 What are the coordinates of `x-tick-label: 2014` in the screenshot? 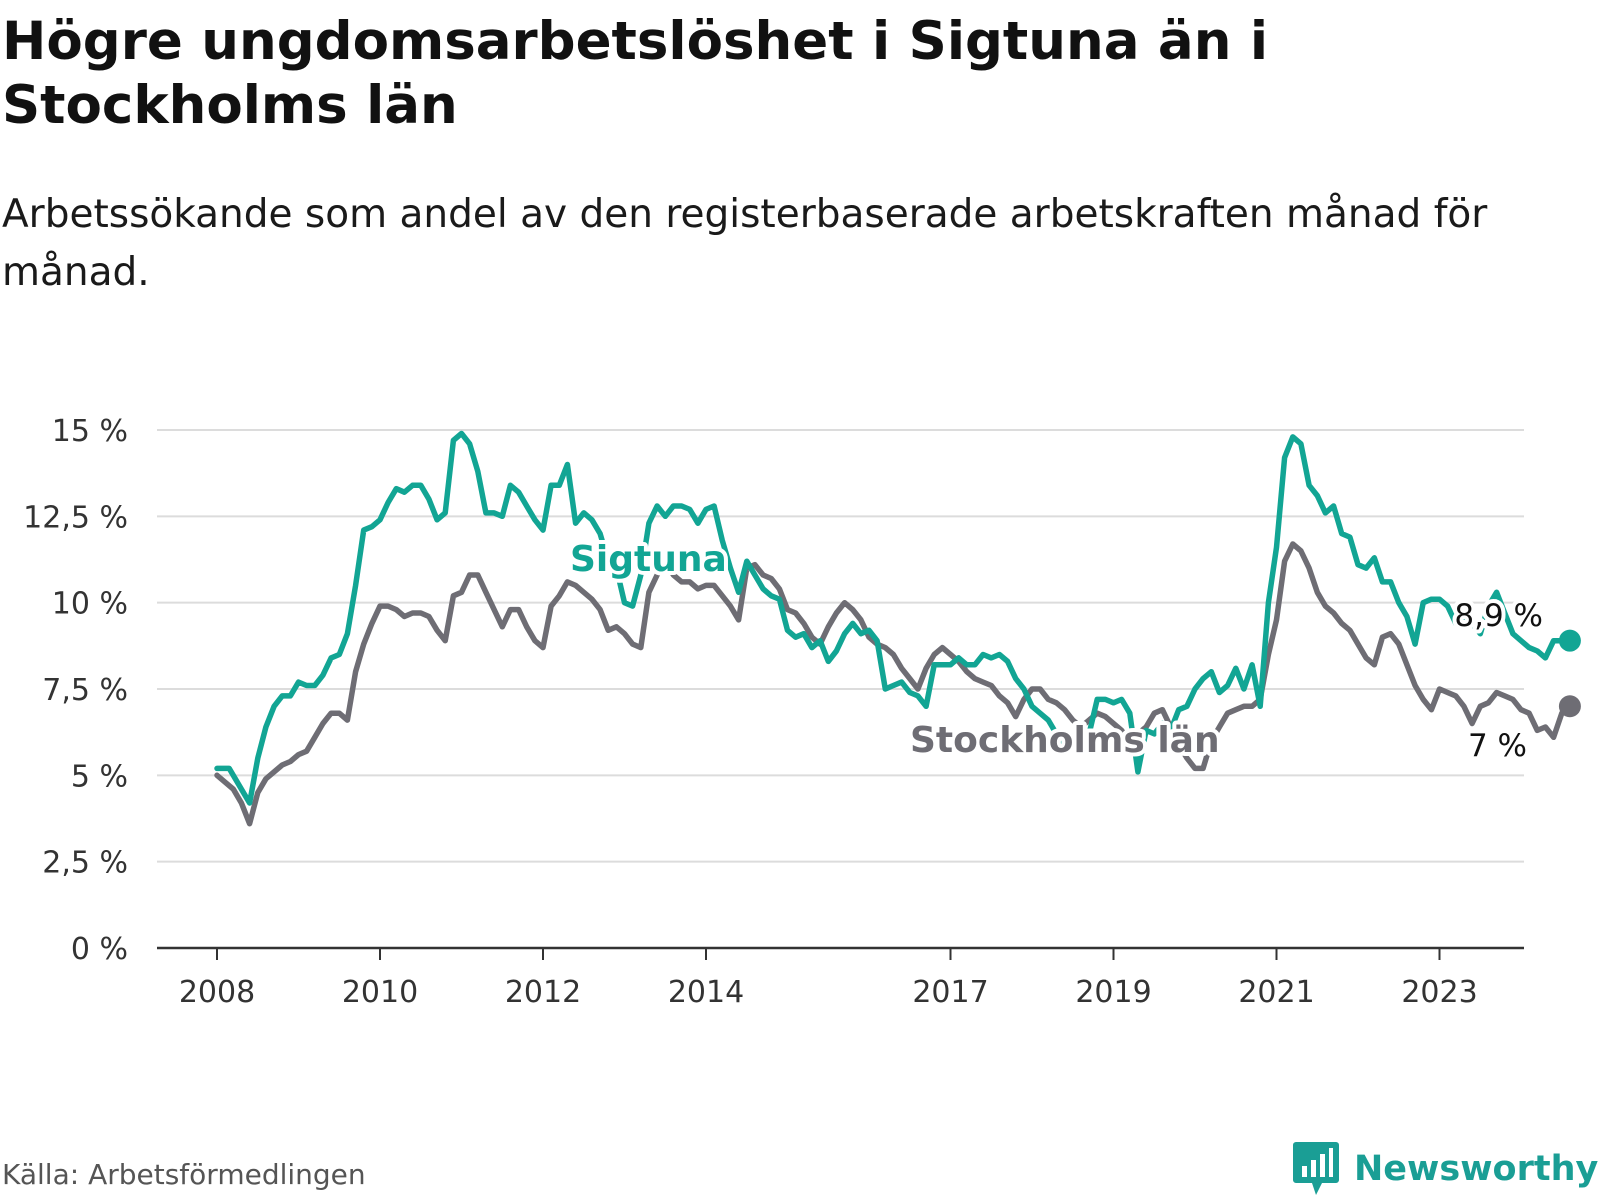 It's located at (706, 992).